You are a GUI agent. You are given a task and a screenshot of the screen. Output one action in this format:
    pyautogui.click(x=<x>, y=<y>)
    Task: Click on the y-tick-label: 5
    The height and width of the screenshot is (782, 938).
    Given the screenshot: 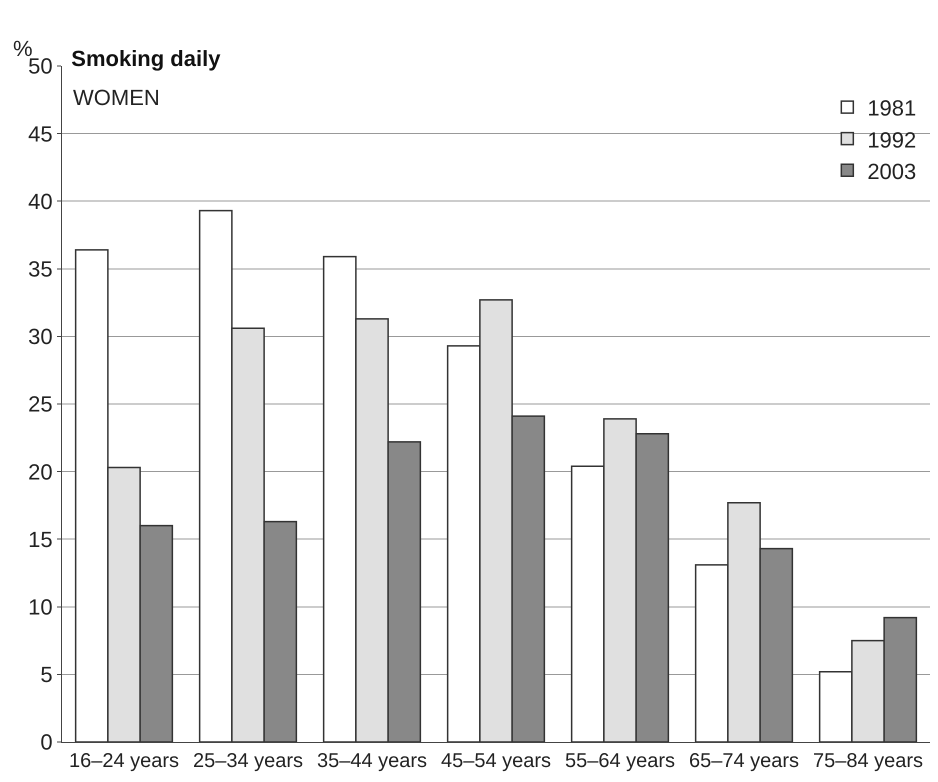 What is the action you would take?
    pyautogui.click(x=46, y=675)
    